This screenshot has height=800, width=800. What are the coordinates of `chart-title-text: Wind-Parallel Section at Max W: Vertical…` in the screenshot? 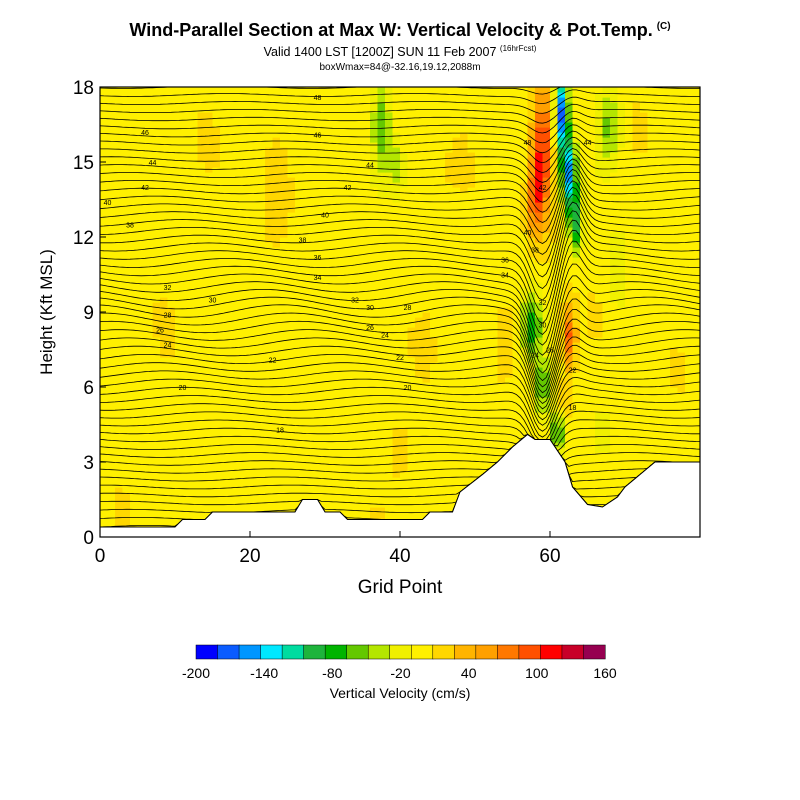 It's located at (391, 30).